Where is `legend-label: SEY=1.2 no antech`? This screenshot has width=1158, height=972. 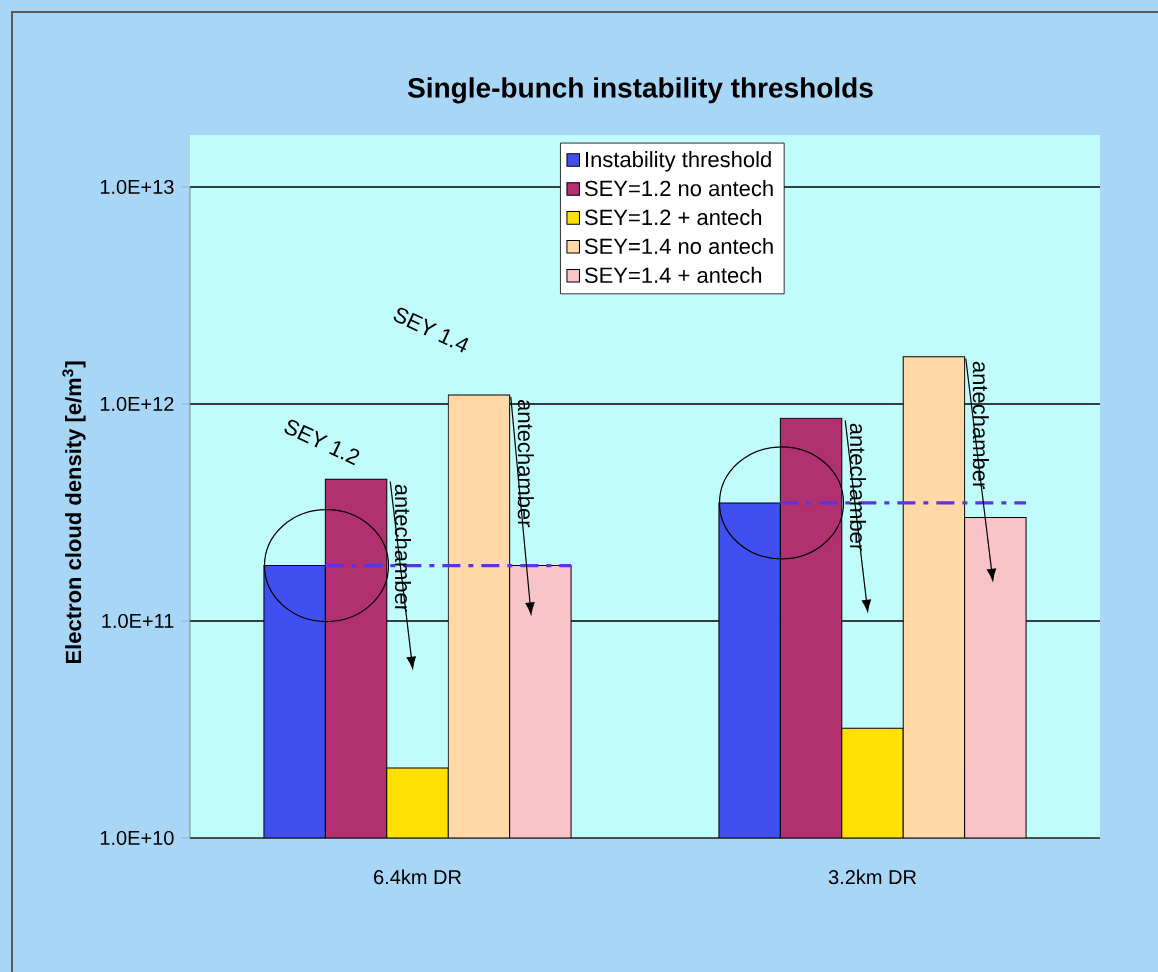
legend-label: SEY=1.2 no antech is located at coordinates (678, 188).